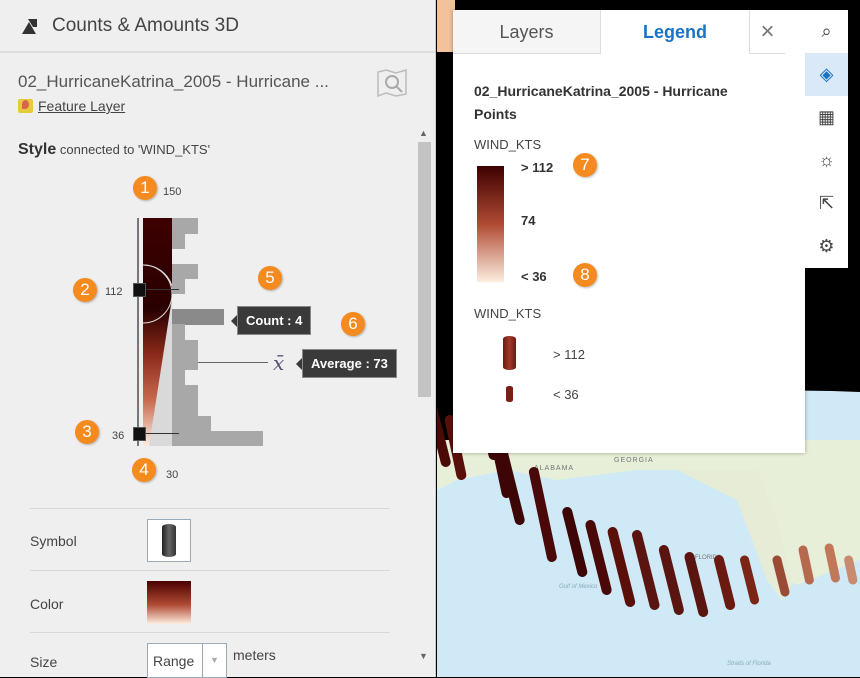 The image size is (860, 678). What do you see at coordinates (145, 188) in the screenshot?
I see `callout-badge-1: 1` at bounding box center [145, 188].